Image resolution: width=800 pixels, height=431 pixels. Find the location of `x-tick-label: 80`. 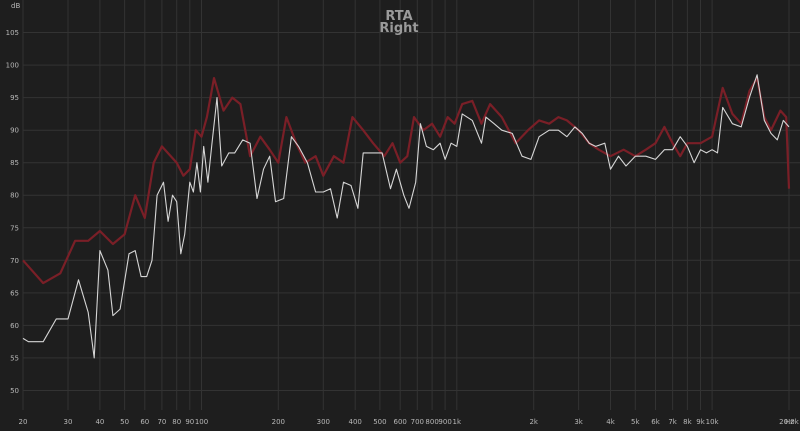

x-tick-label: 80 is located at coordinates (176, 422).